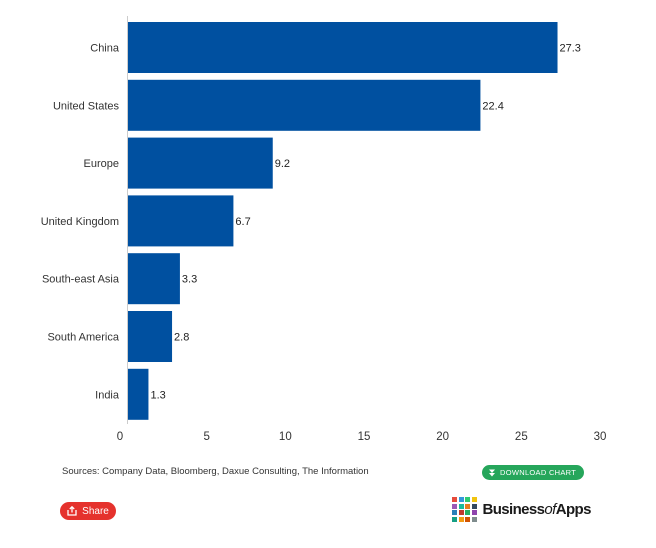 This screenshot has height=548, width=656. I want to click on data-label: 2.8, so click(181, 338).